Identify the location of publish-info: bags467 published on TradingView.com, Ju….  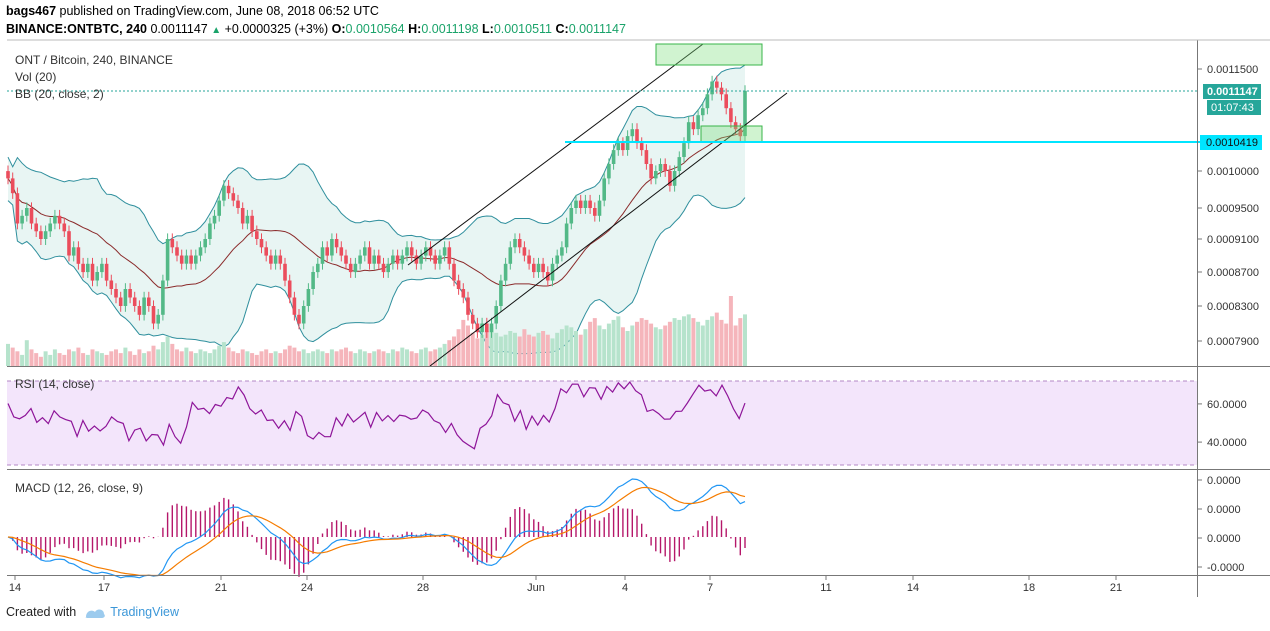
(192, 11).